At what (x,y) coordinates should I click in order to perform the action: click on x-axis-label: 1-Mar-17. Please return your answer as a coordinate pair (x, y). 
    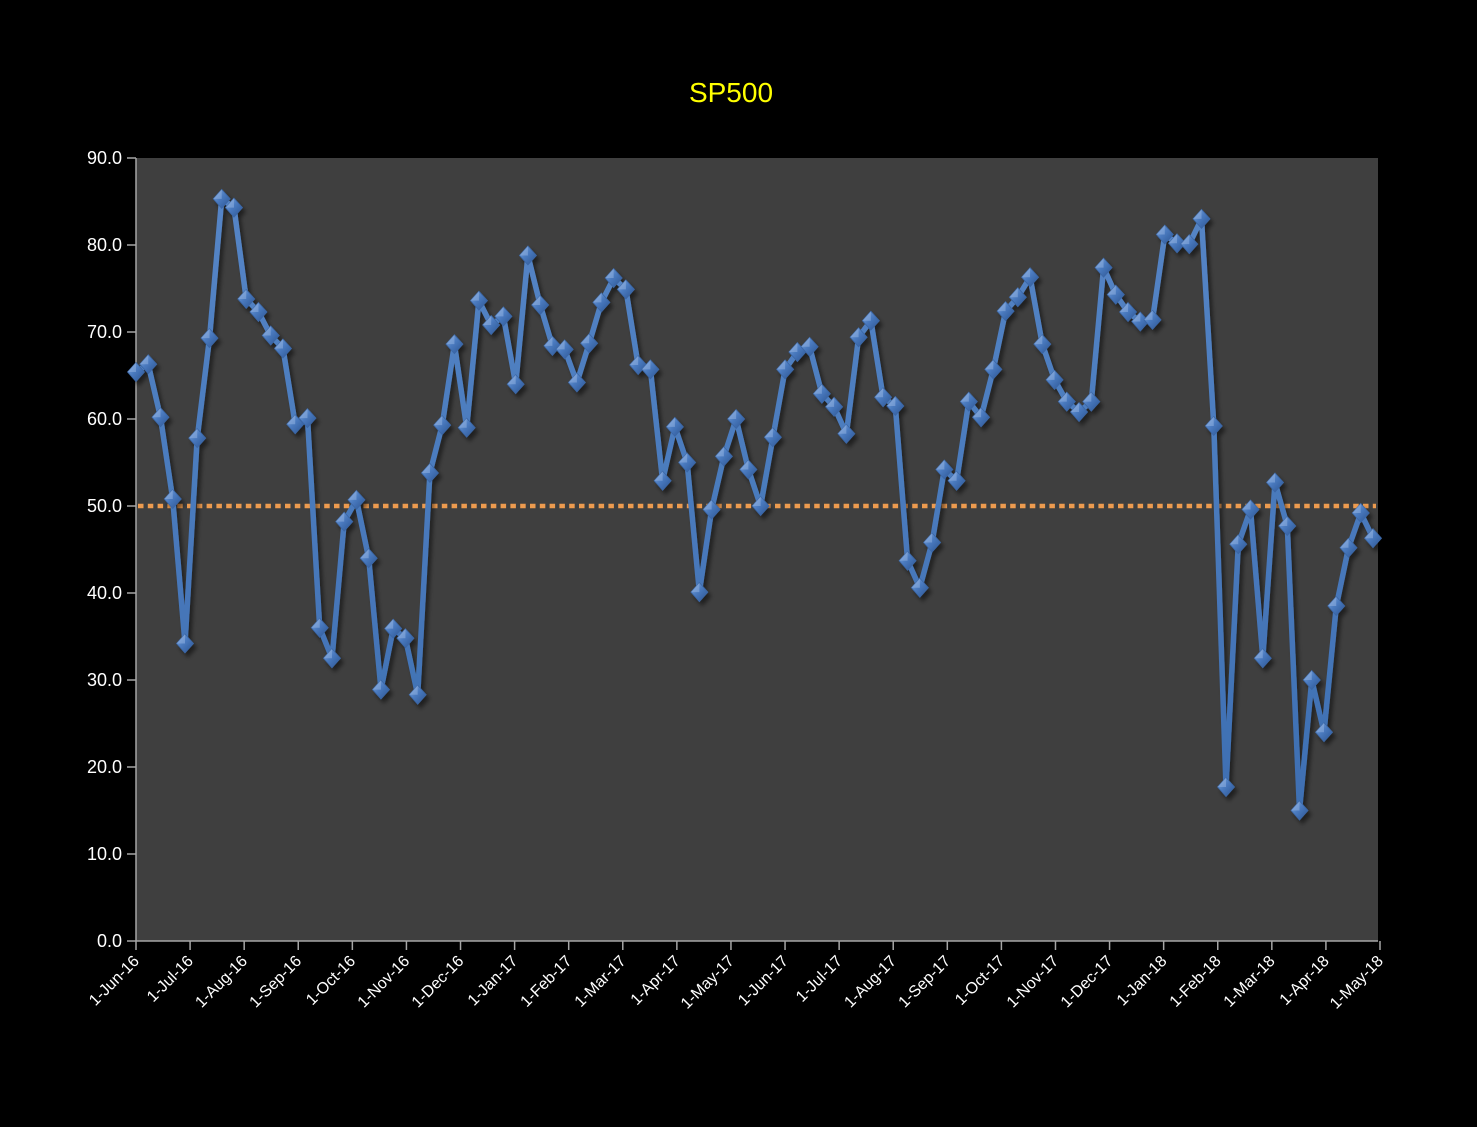
    Looking at the image, I should click on (601, 982).